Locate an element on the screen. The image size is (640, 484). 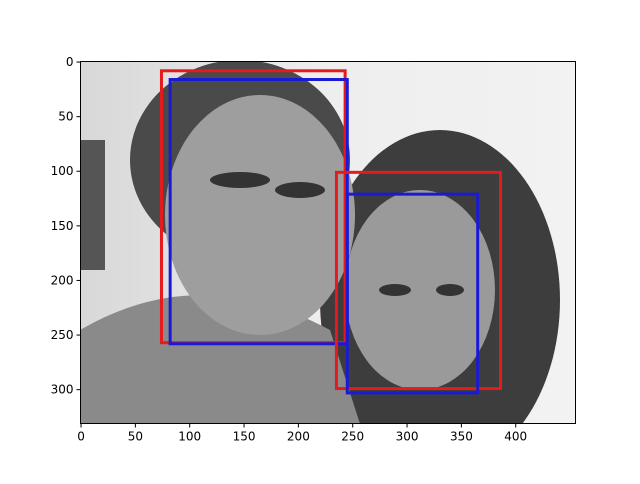
y-tick-label: 200 is located at coordinates (62, 280).